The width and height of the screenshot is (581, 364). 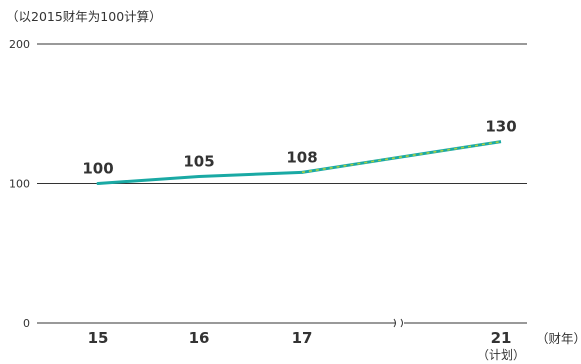 I want to click on data-label: 108, so click(x=301, y=157).